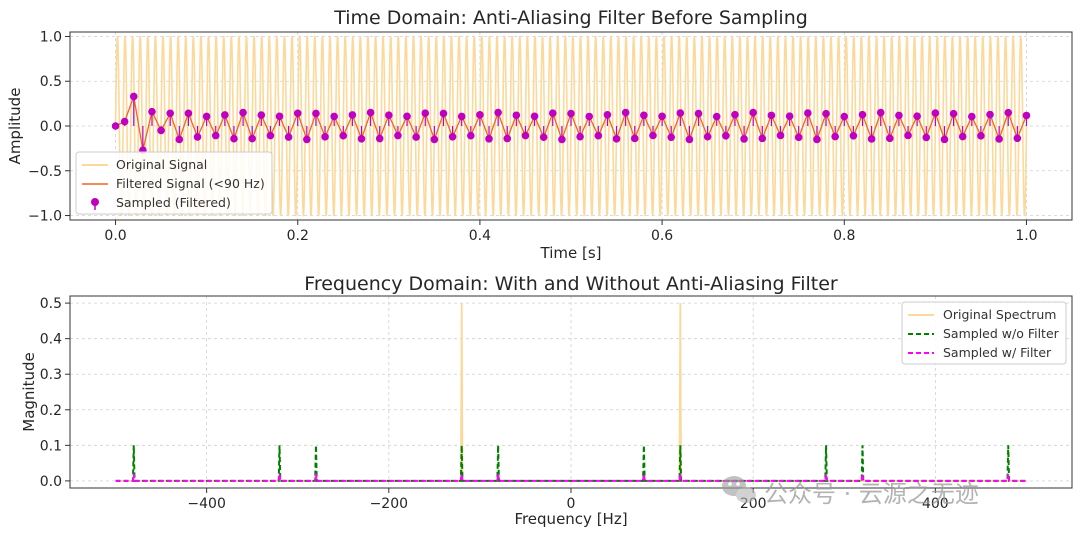  I want to click on freq-ytick-label: 0.0, so click(51, 482).